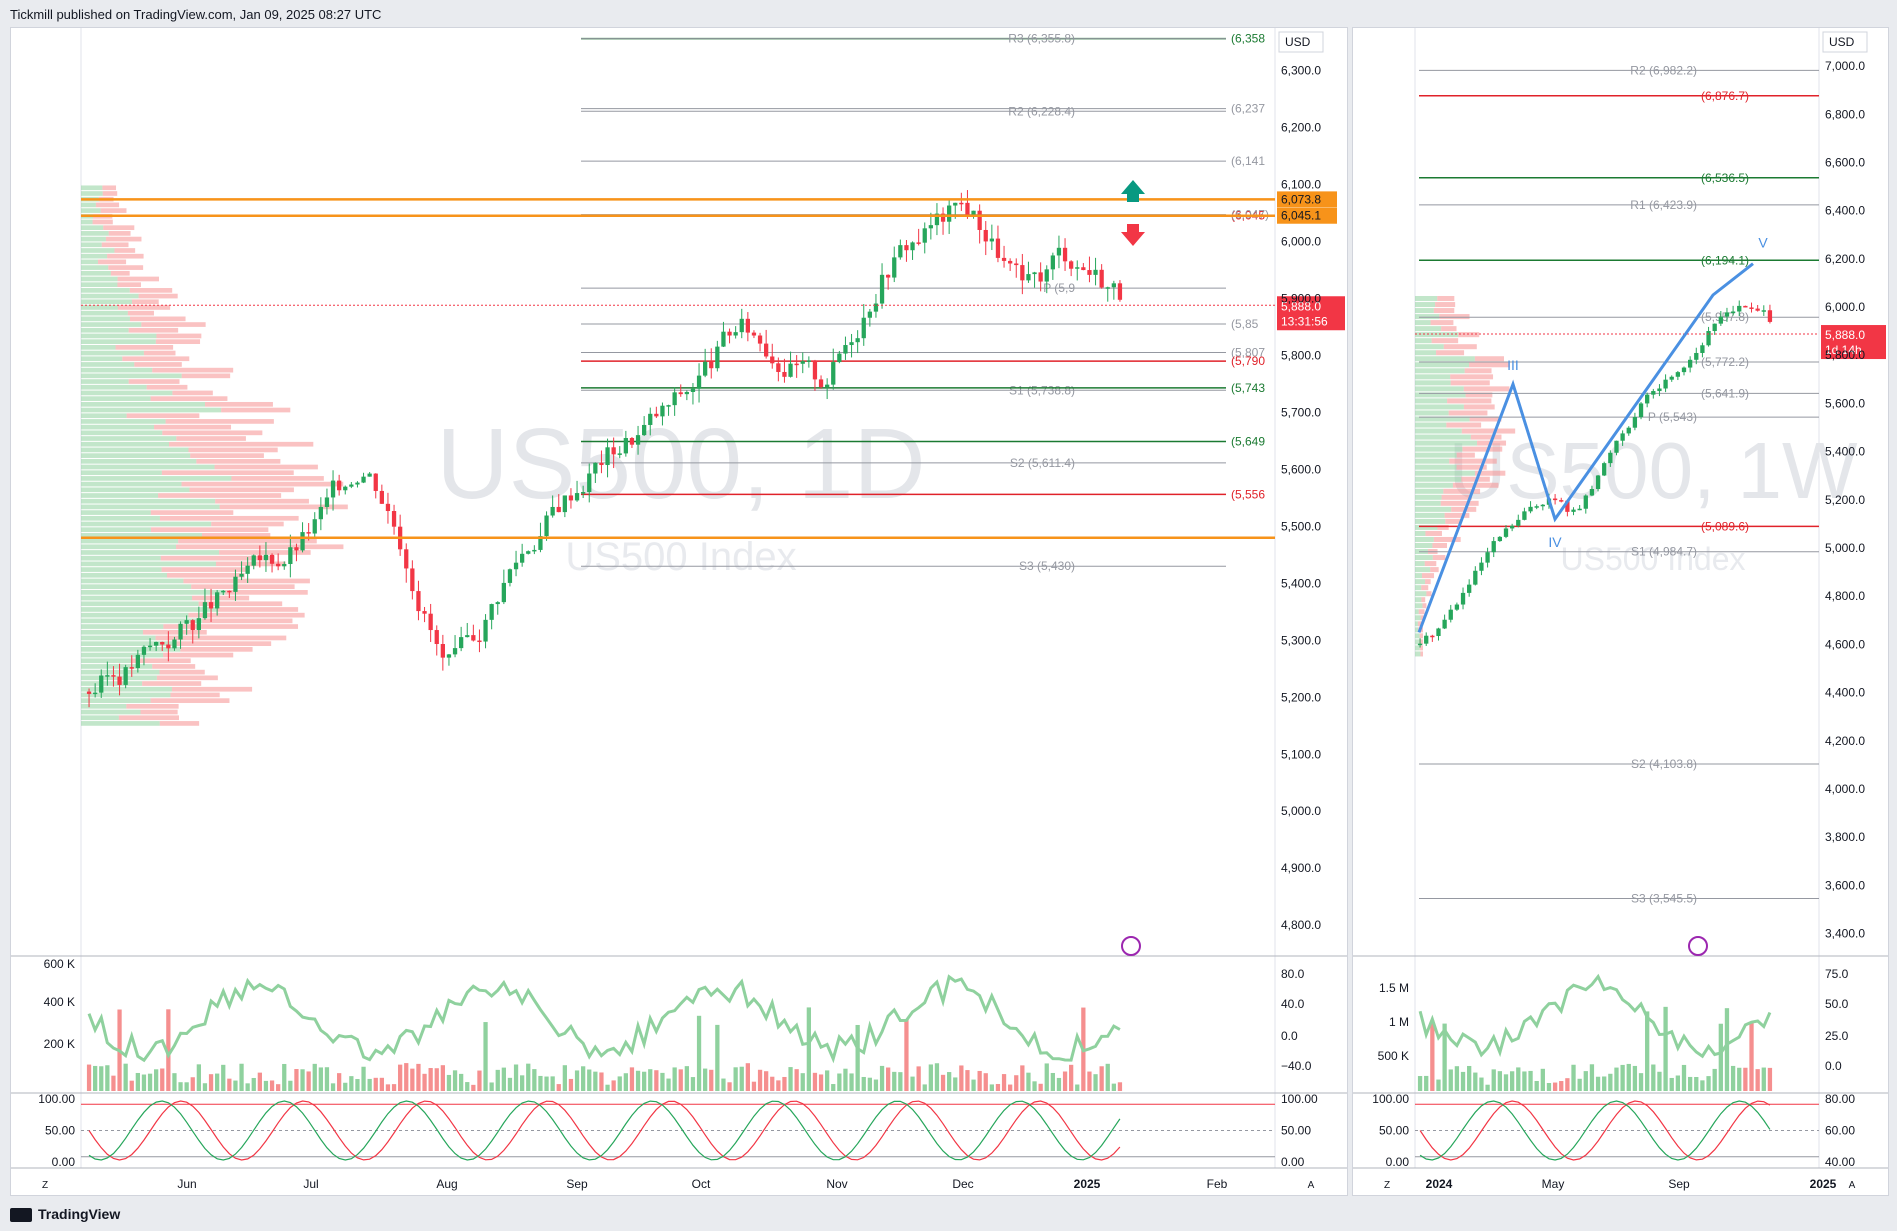 This screenshot has width=1897, height=1231. I want to click on price-axis-tick: 5,600.0, so click(1845, 403).